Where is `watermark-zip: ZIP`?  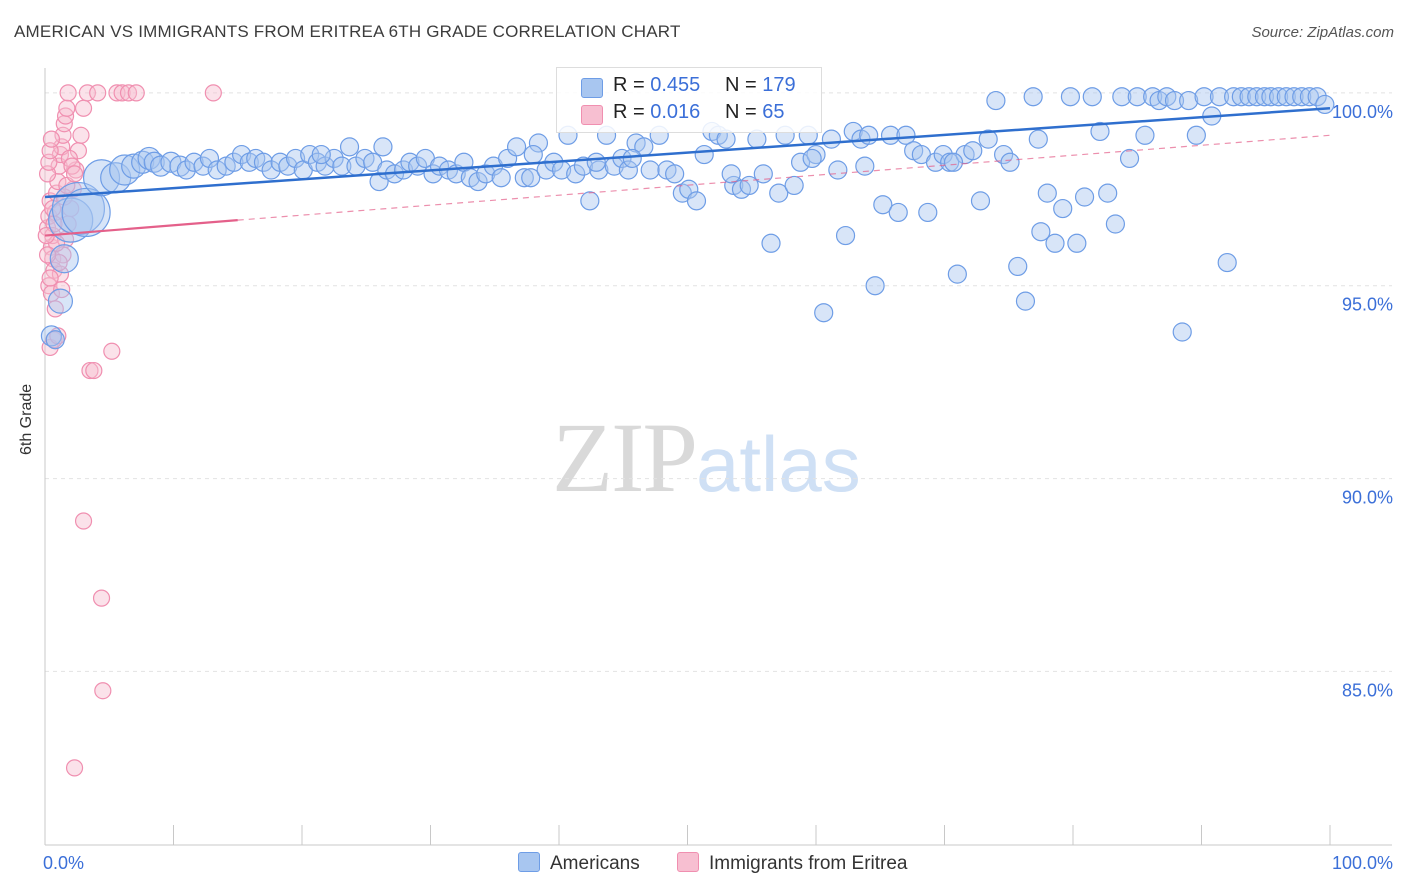 watermark-zip: ZIP is located at coordinates (625, 457).